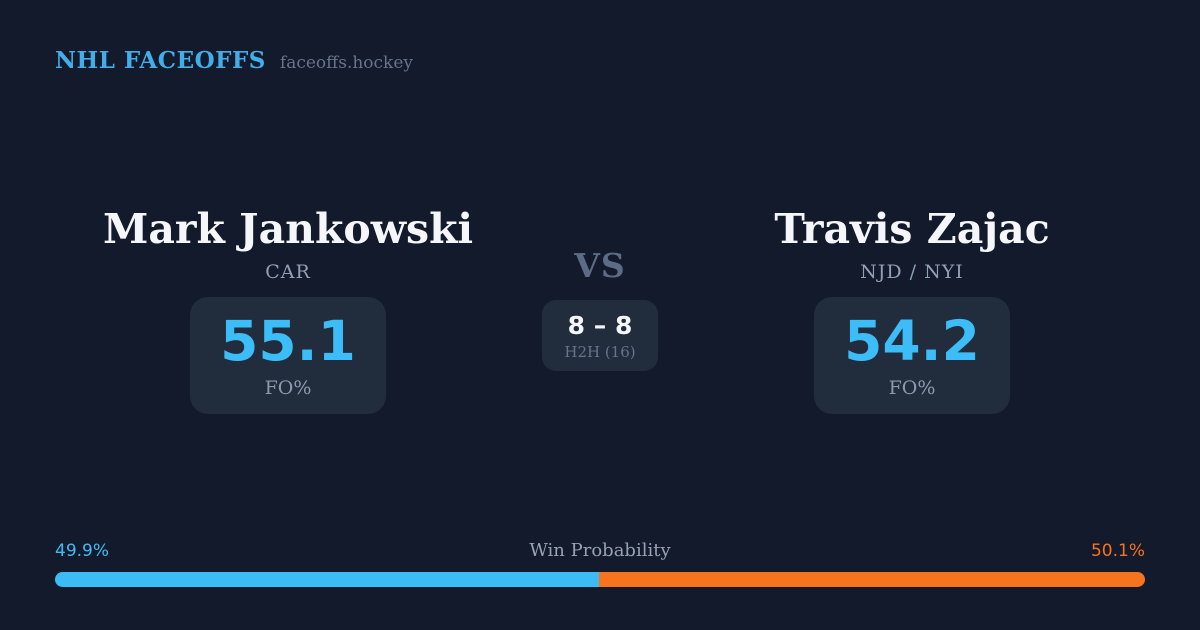 This screenshot has height=630, width=1200. I want to click on site-wordmark: NHL FACEOFFS, so click(160, 60).